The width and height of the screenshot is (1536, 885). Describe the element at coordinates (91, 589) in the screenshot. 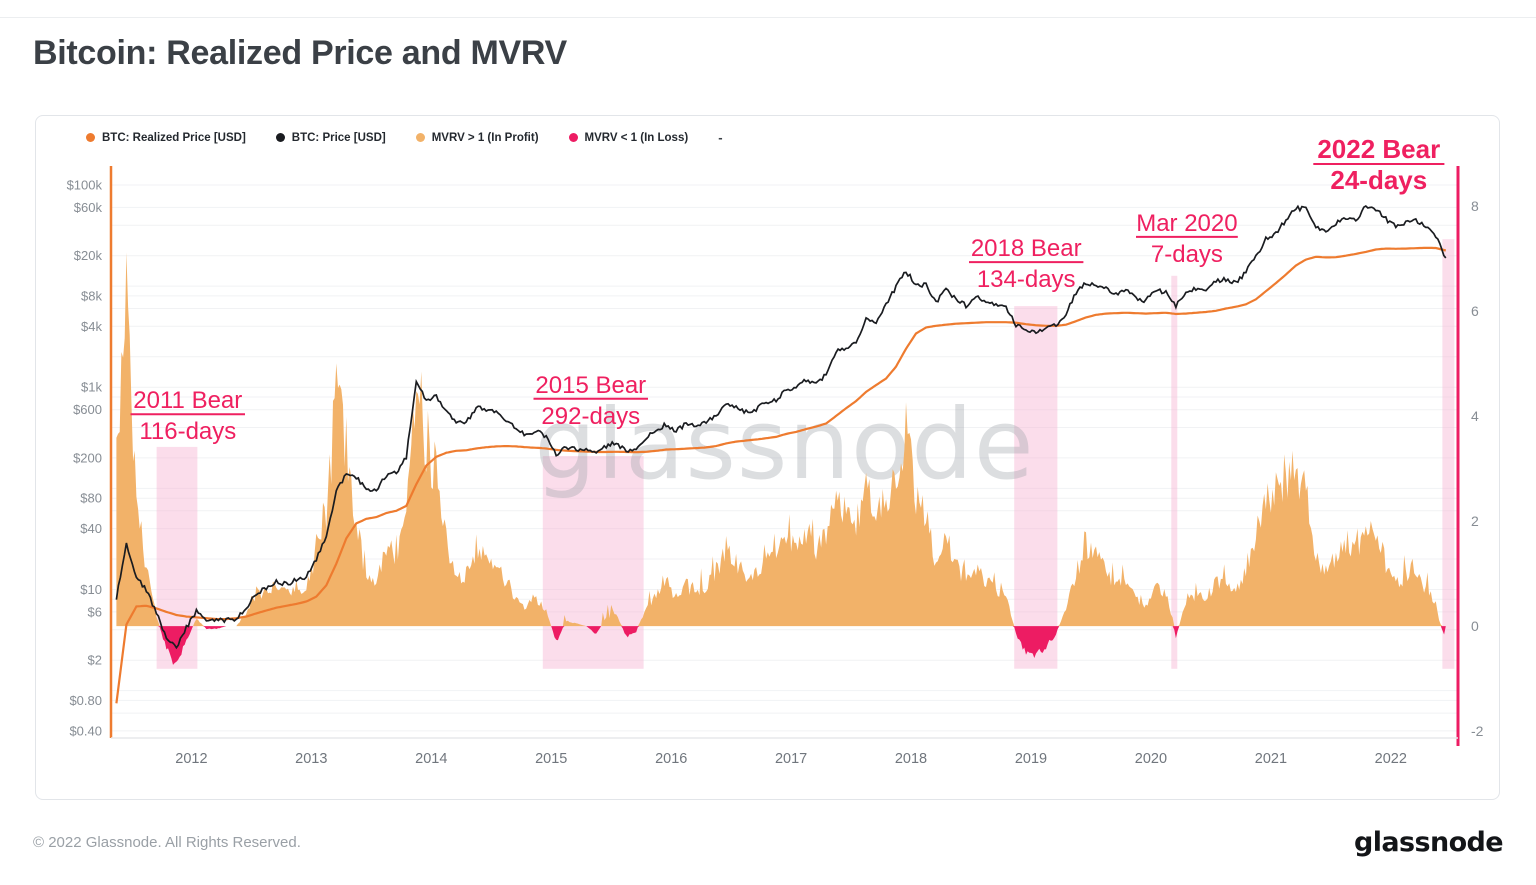

I see `svg-text: $10` at that location.